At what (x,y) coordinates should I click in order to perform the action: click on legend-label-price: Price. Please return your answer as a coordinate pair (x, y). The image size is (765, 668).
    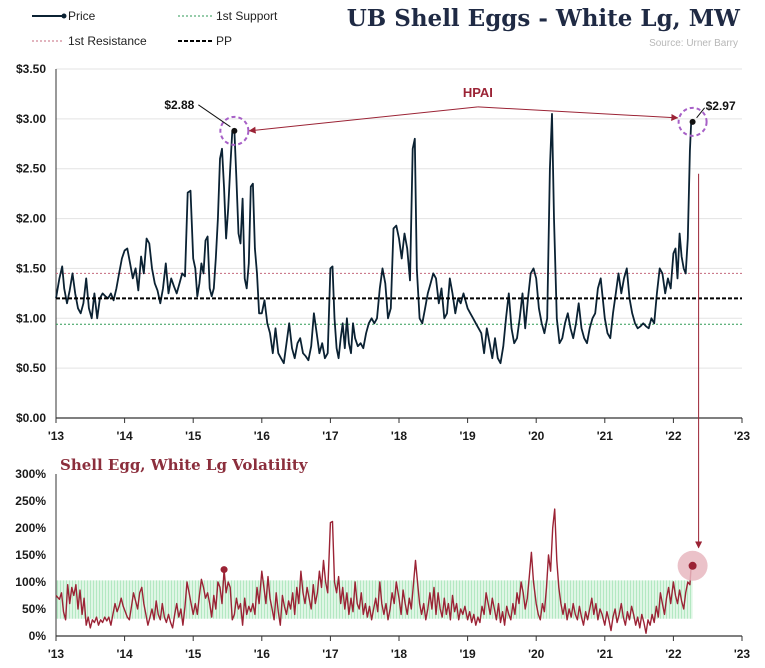
    Looking at the image, I should click on (82, 16).